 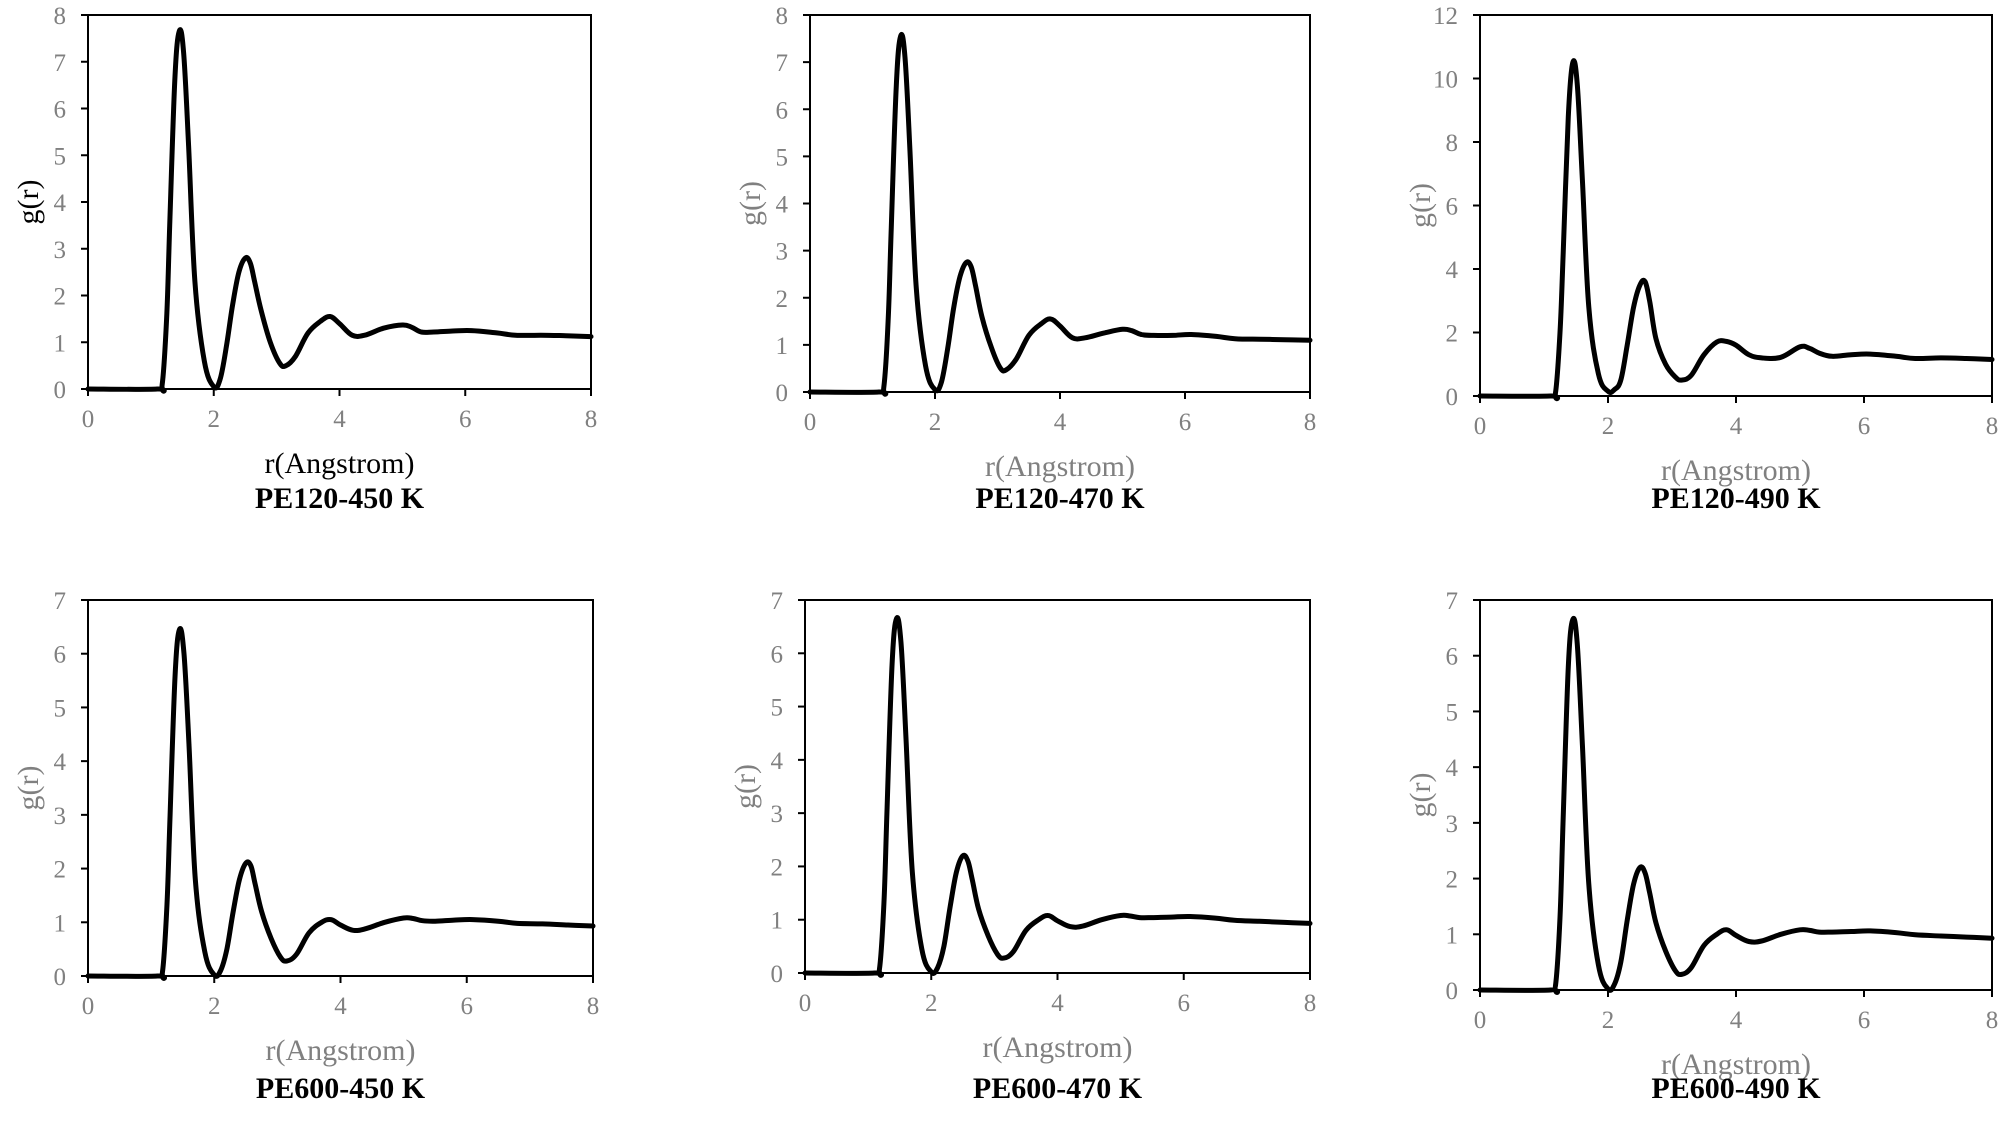 I want to click on plot-area: 0 1 2 3 4 5 6 7 8 0 2 4 6 8 r(Angstrom) g(r), so click(x=304, y=241).